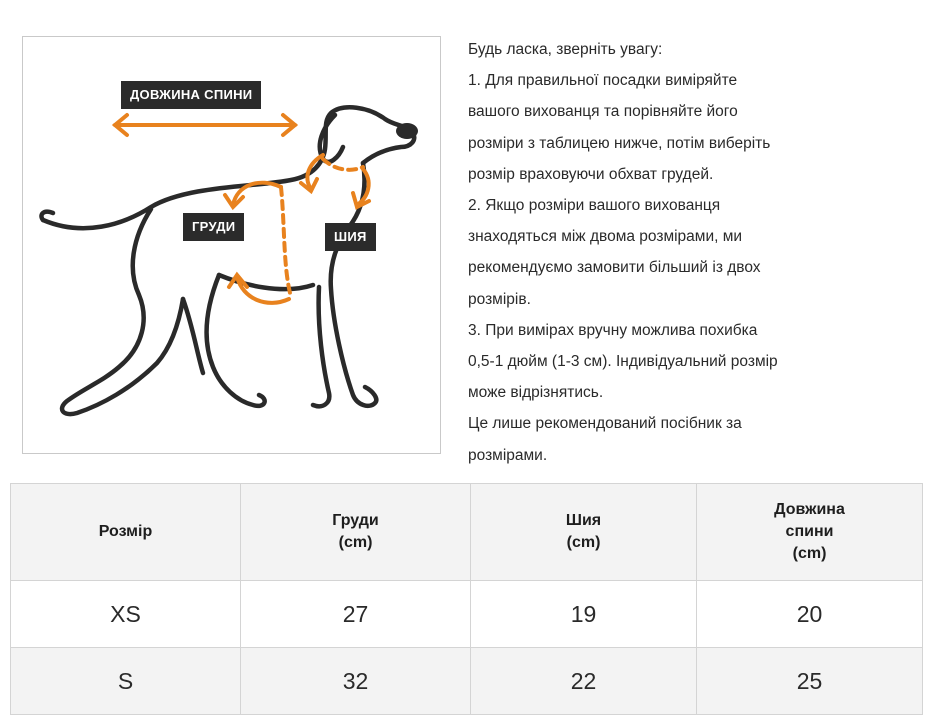 The height and width of the screenshot is (715, 931). I want to click on neck-tag: ШИЯ, so click(350, 237).